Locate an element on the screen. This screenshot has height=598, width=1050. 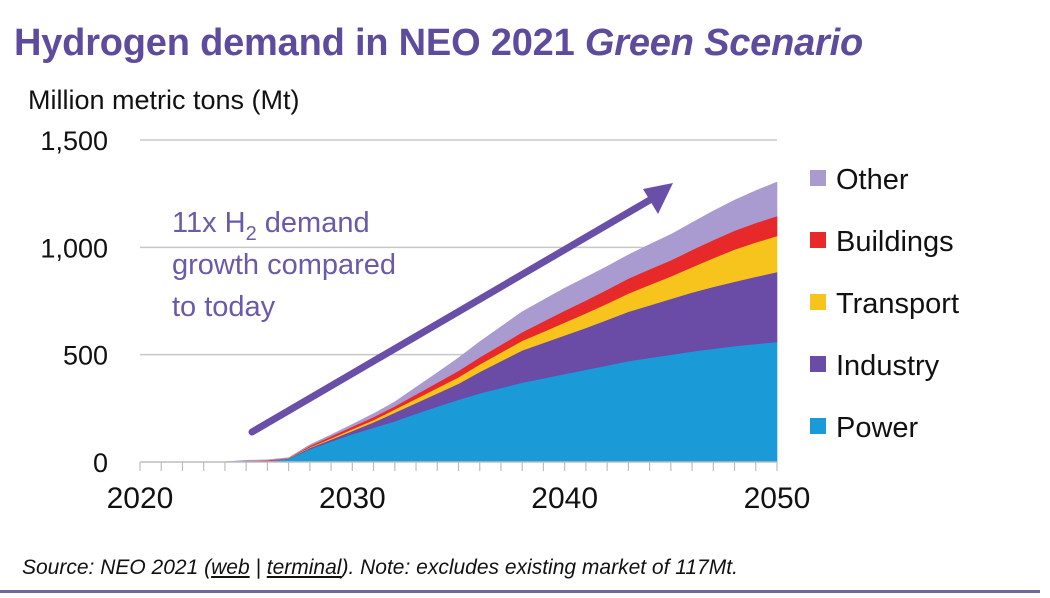
web-link: web is located at coordinates (230, 567).